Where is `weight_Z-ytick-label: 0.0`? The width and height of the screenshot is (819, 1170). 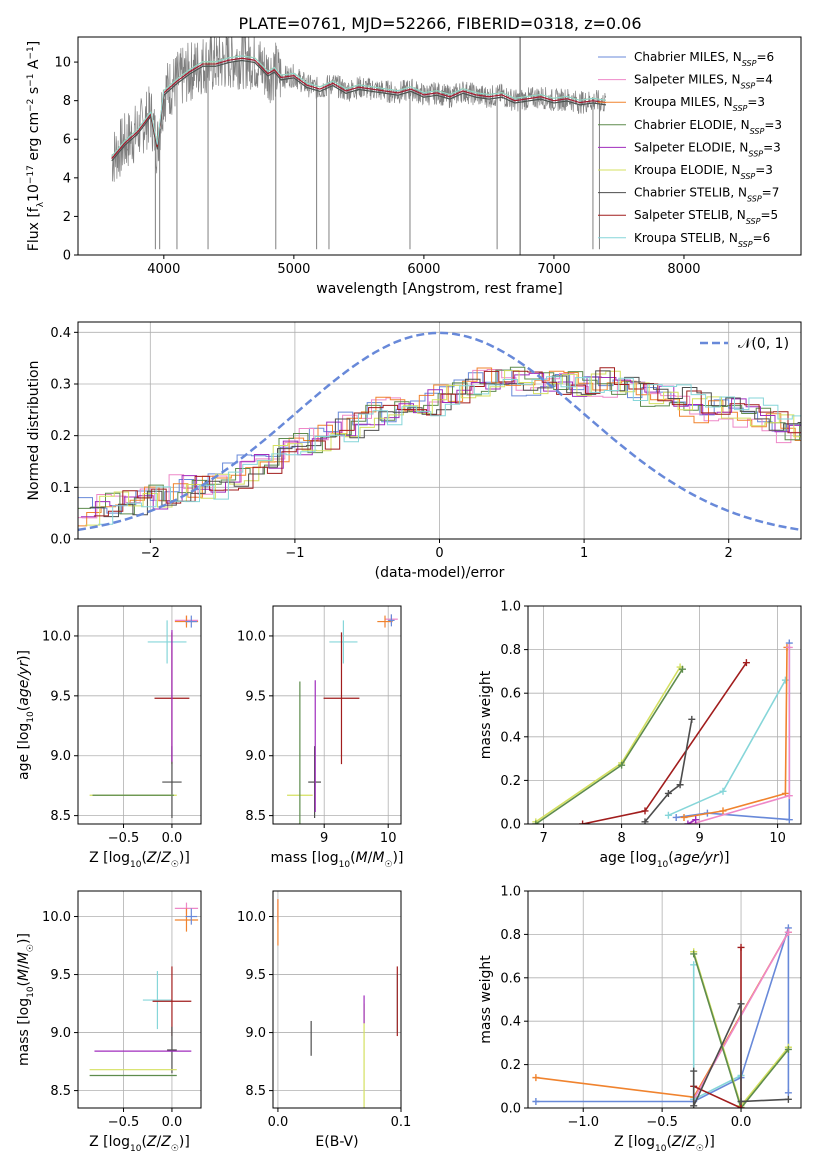
weight_Z-ytick-label: 0.0 is located at coordinates (510, 1109).